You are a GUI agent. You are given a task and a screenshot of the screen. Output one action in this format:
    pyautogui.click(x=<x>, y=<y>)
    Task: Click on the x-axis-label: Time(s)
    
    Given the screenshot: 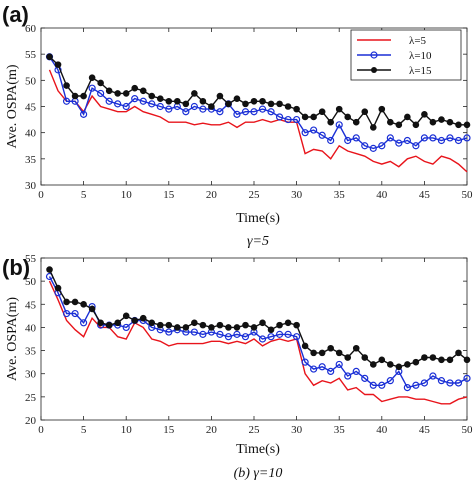 What is the action you would take?
    pyautogui.click(x=258, y=218)
    